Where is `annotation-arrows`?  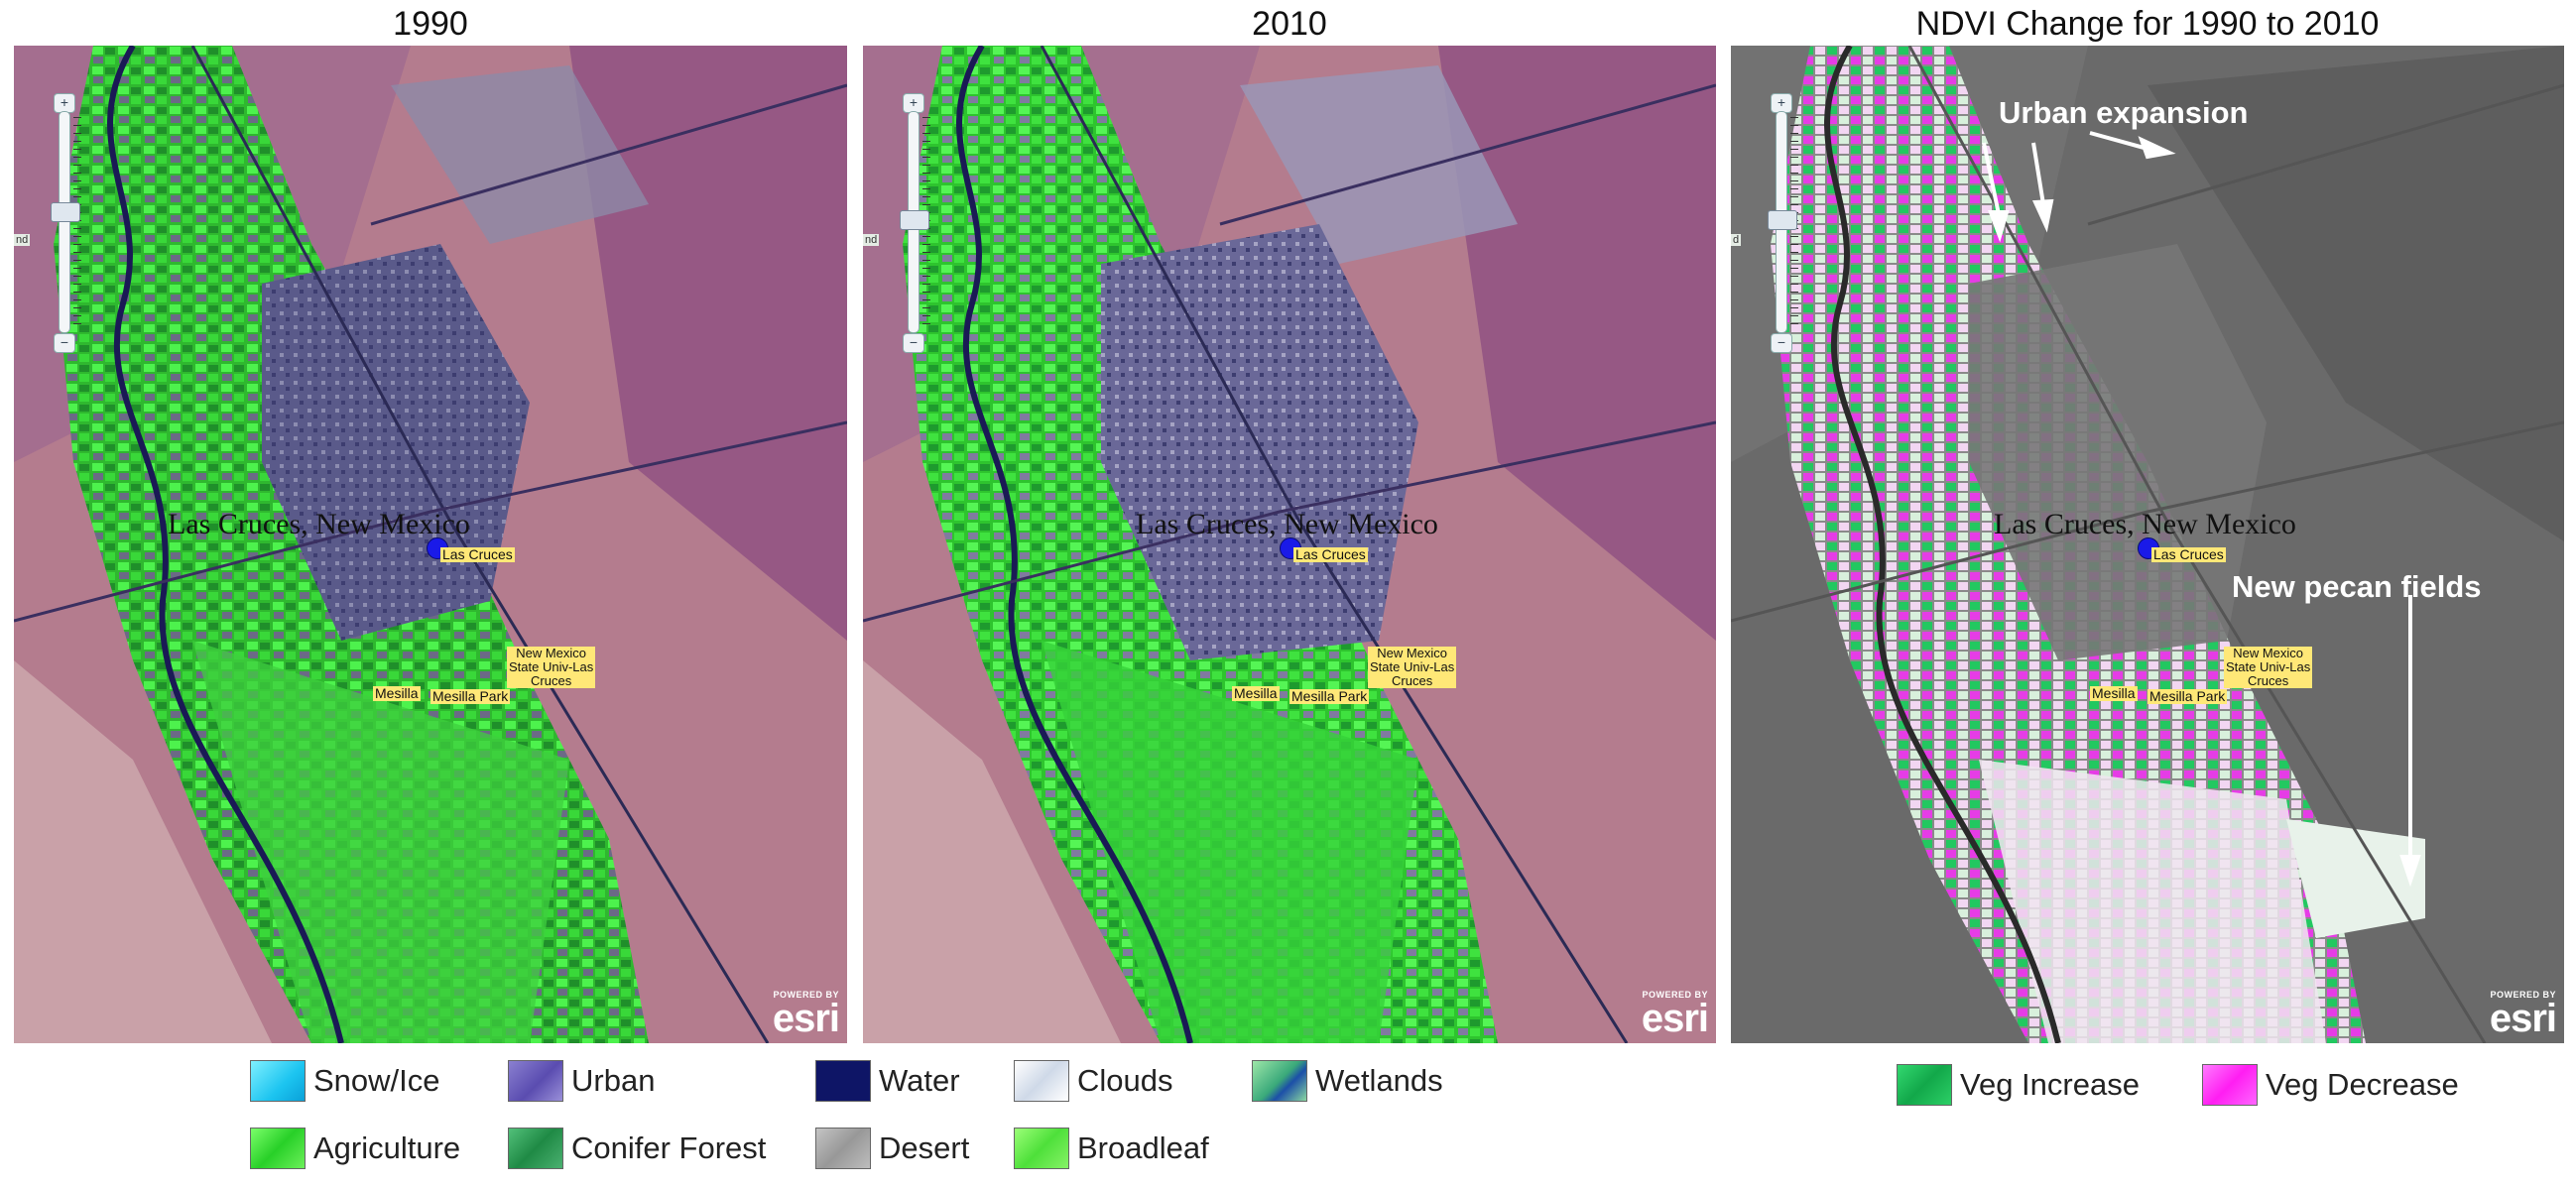
annotation-arrows is located at coordinates (2201, 509).